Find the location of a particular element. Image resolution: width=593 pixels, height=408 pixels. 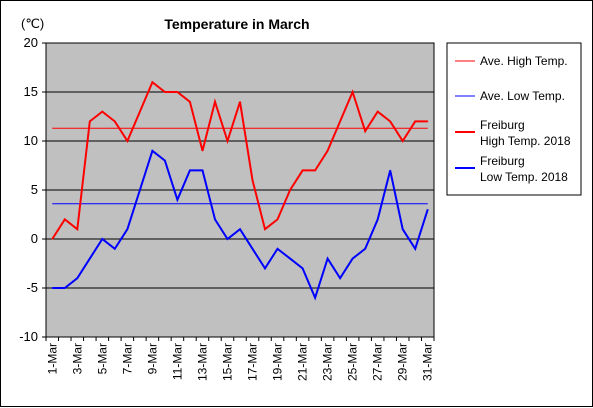

y-tick-label: -5 is located at coordinates (32, 287).